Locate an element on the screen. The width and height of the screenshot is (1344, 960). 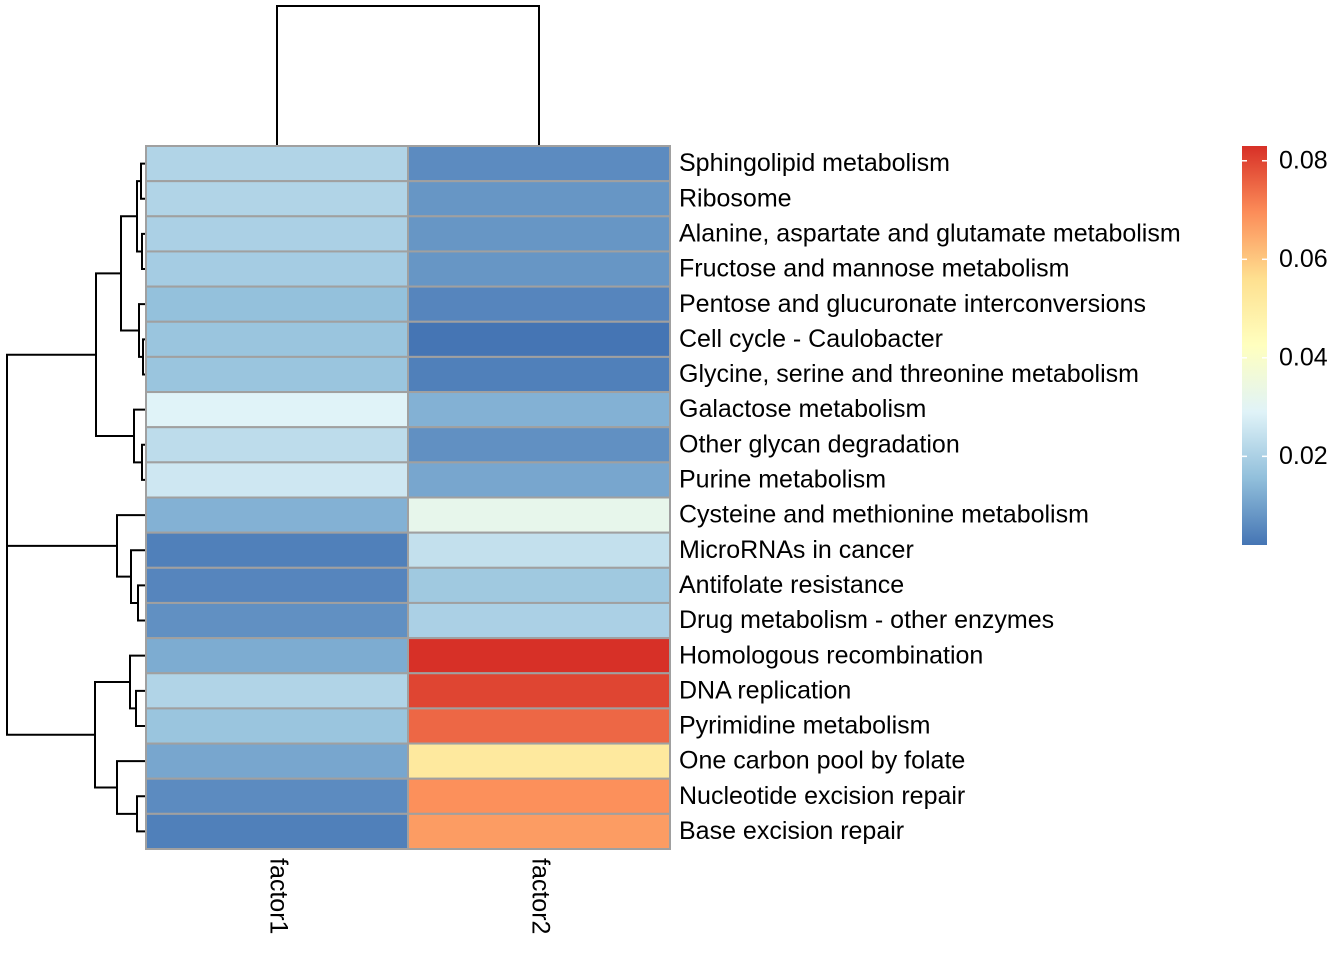
color-legend: 0.02 0.04 0.06 0.08 is located at coordinates (1285, 345).